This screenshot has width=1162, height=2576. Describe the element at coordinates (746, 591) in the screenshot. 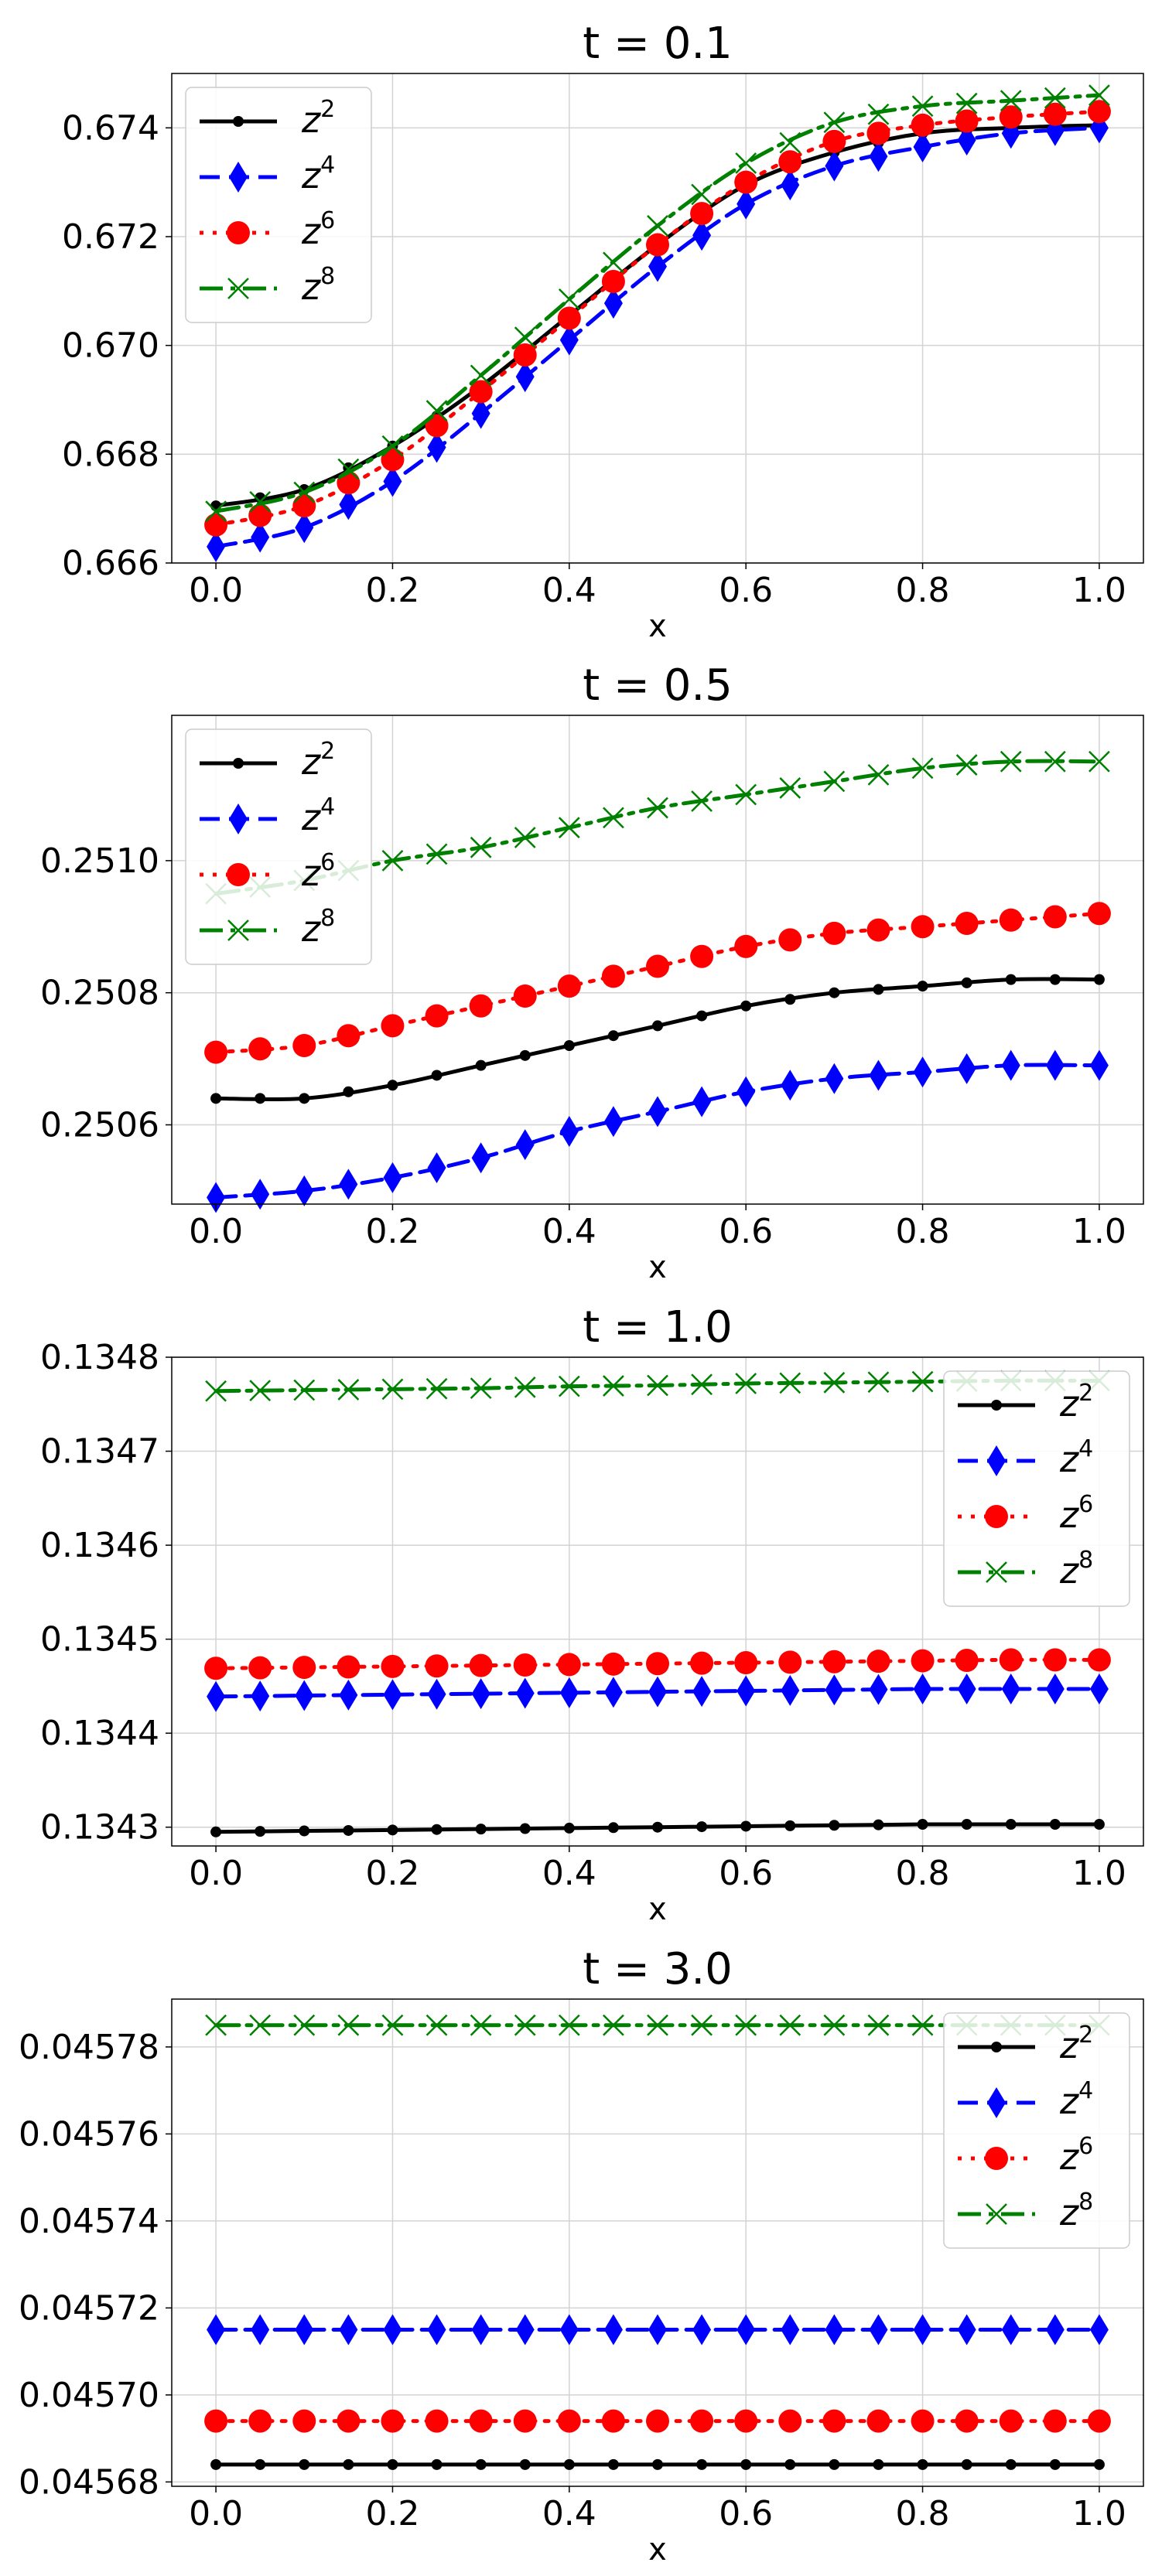

I see `x-tick-label: 0.6` at that location.